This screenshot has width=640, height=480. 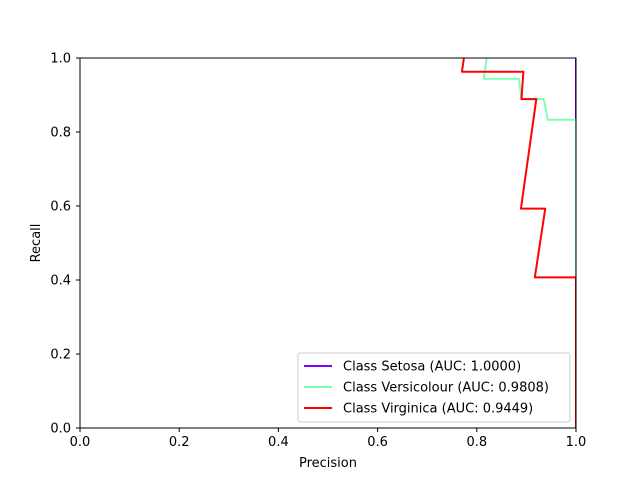 I want to click on x-tick-label: 0.8, so click(x=476, y=442).